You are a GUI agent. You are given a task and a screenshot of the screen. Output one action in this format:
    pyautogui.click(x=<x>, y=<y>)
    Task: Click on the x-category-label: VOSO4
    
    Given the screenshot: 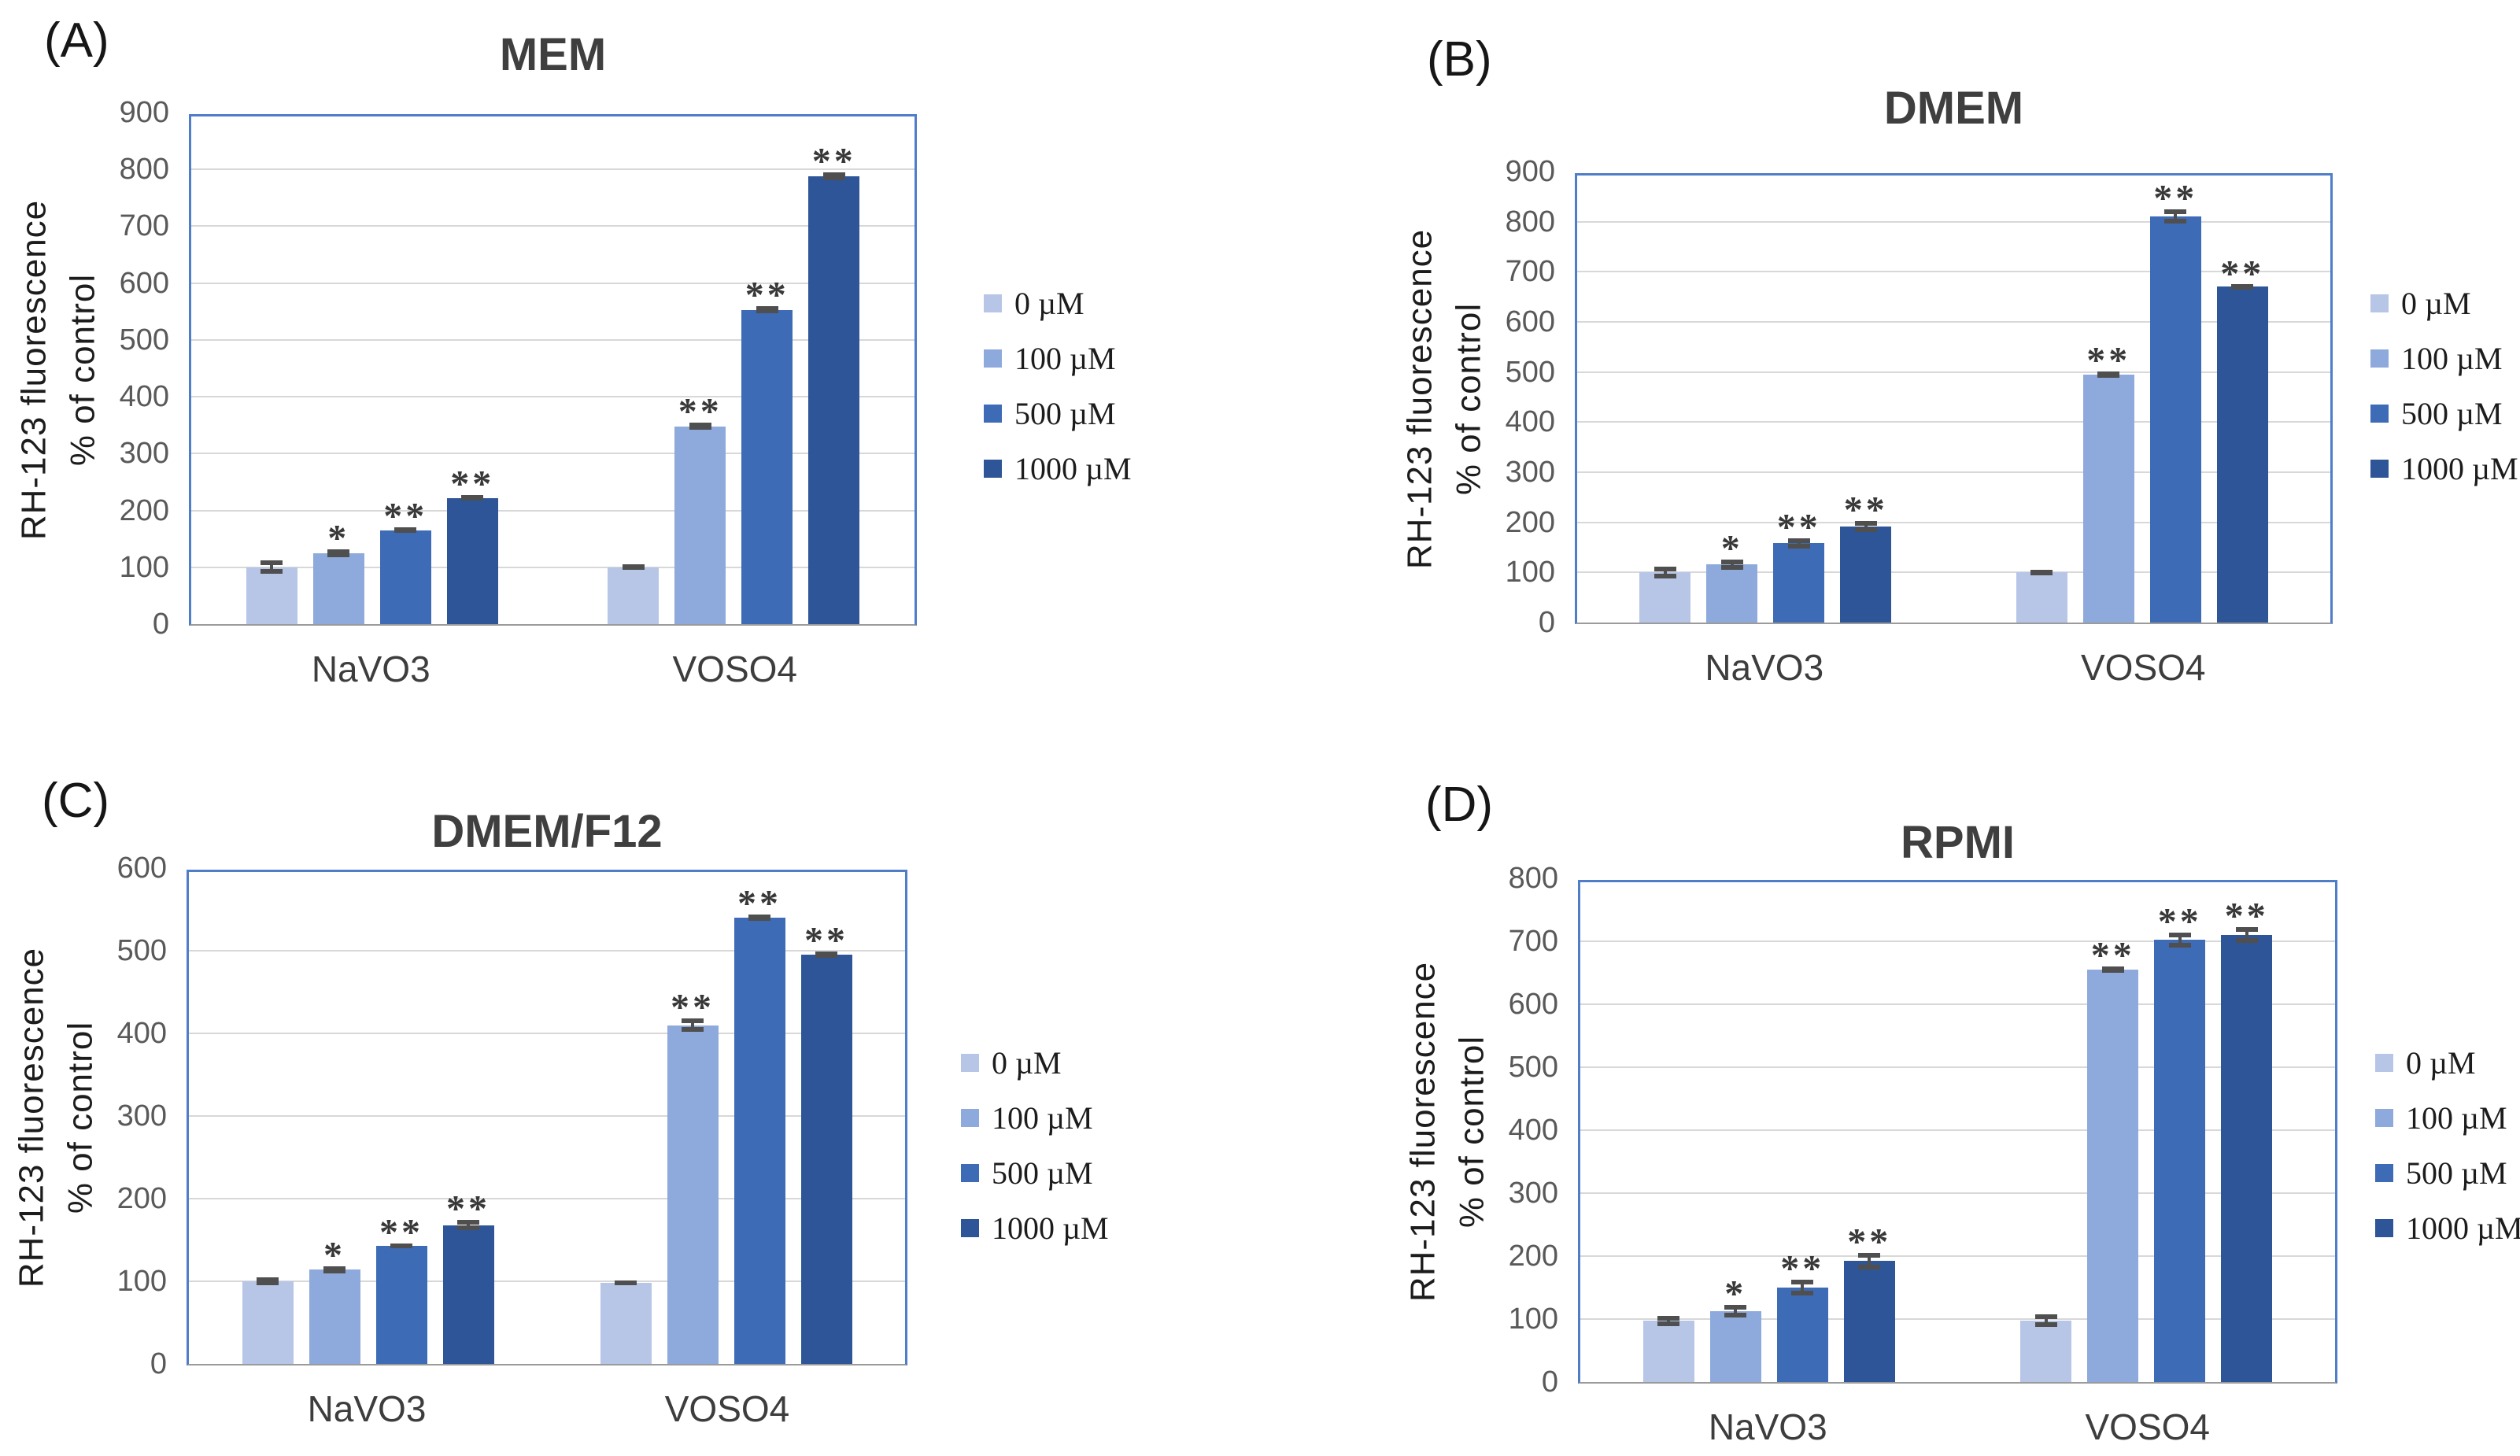 What is the action you would take?
    pyautogui.click(x=2143, y=667)
    